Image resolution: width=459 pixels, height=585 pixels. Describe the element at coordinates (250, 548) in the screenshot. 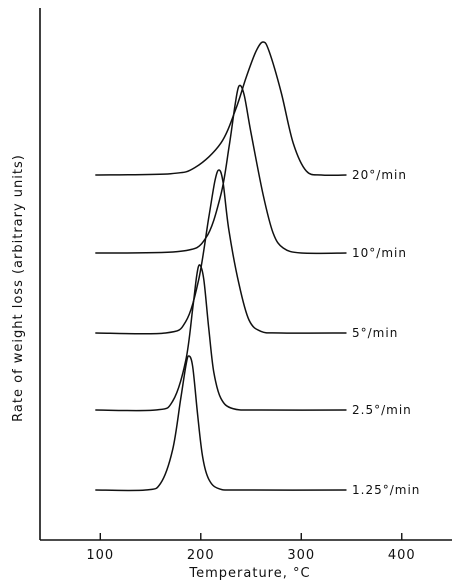

I see `x-ticks: 100 200 300 400` at that location.